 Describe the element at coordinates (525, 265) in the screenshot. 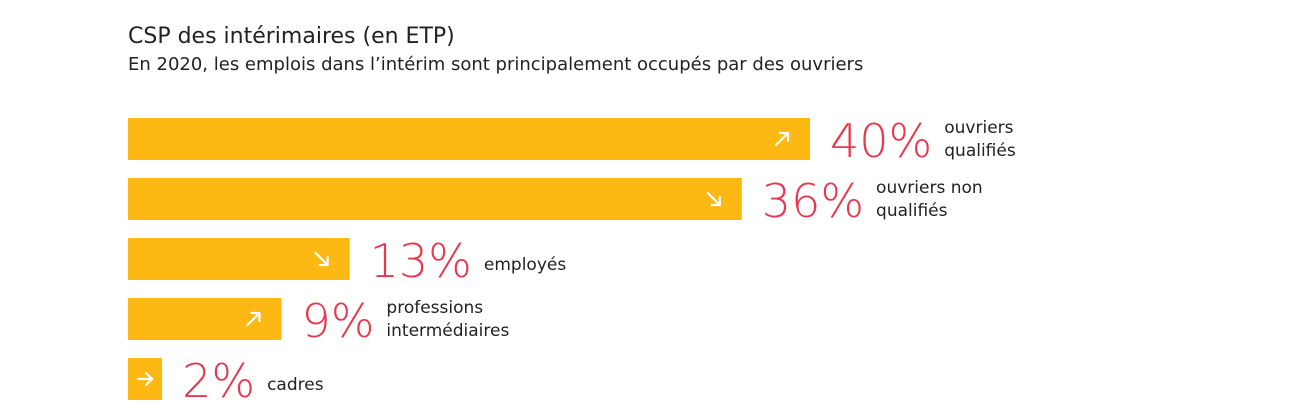

I see `category-label: employés` at that location.